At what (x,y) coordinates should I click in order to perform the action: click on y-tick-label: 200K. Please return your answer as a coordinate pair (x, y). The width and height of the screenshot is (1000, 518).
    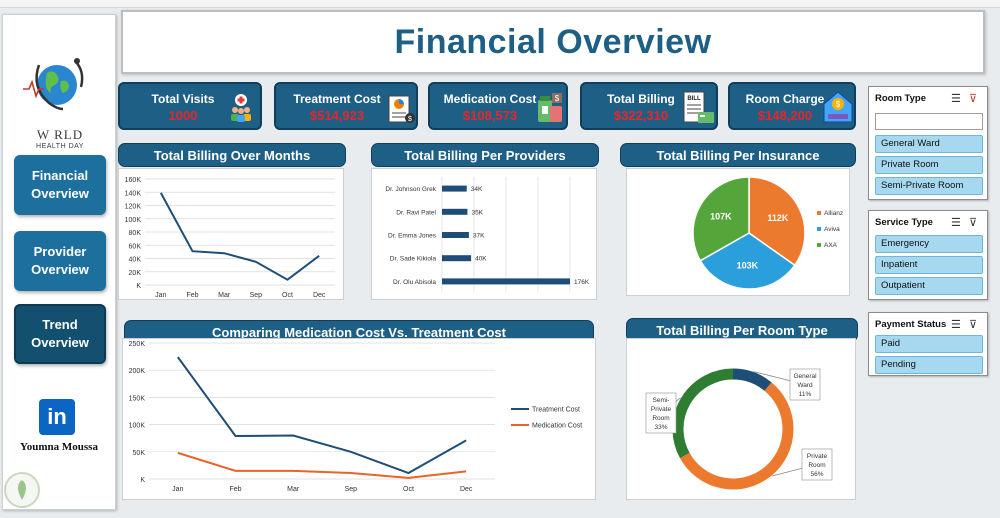
    Looking at the image, I should click on (137, 371).